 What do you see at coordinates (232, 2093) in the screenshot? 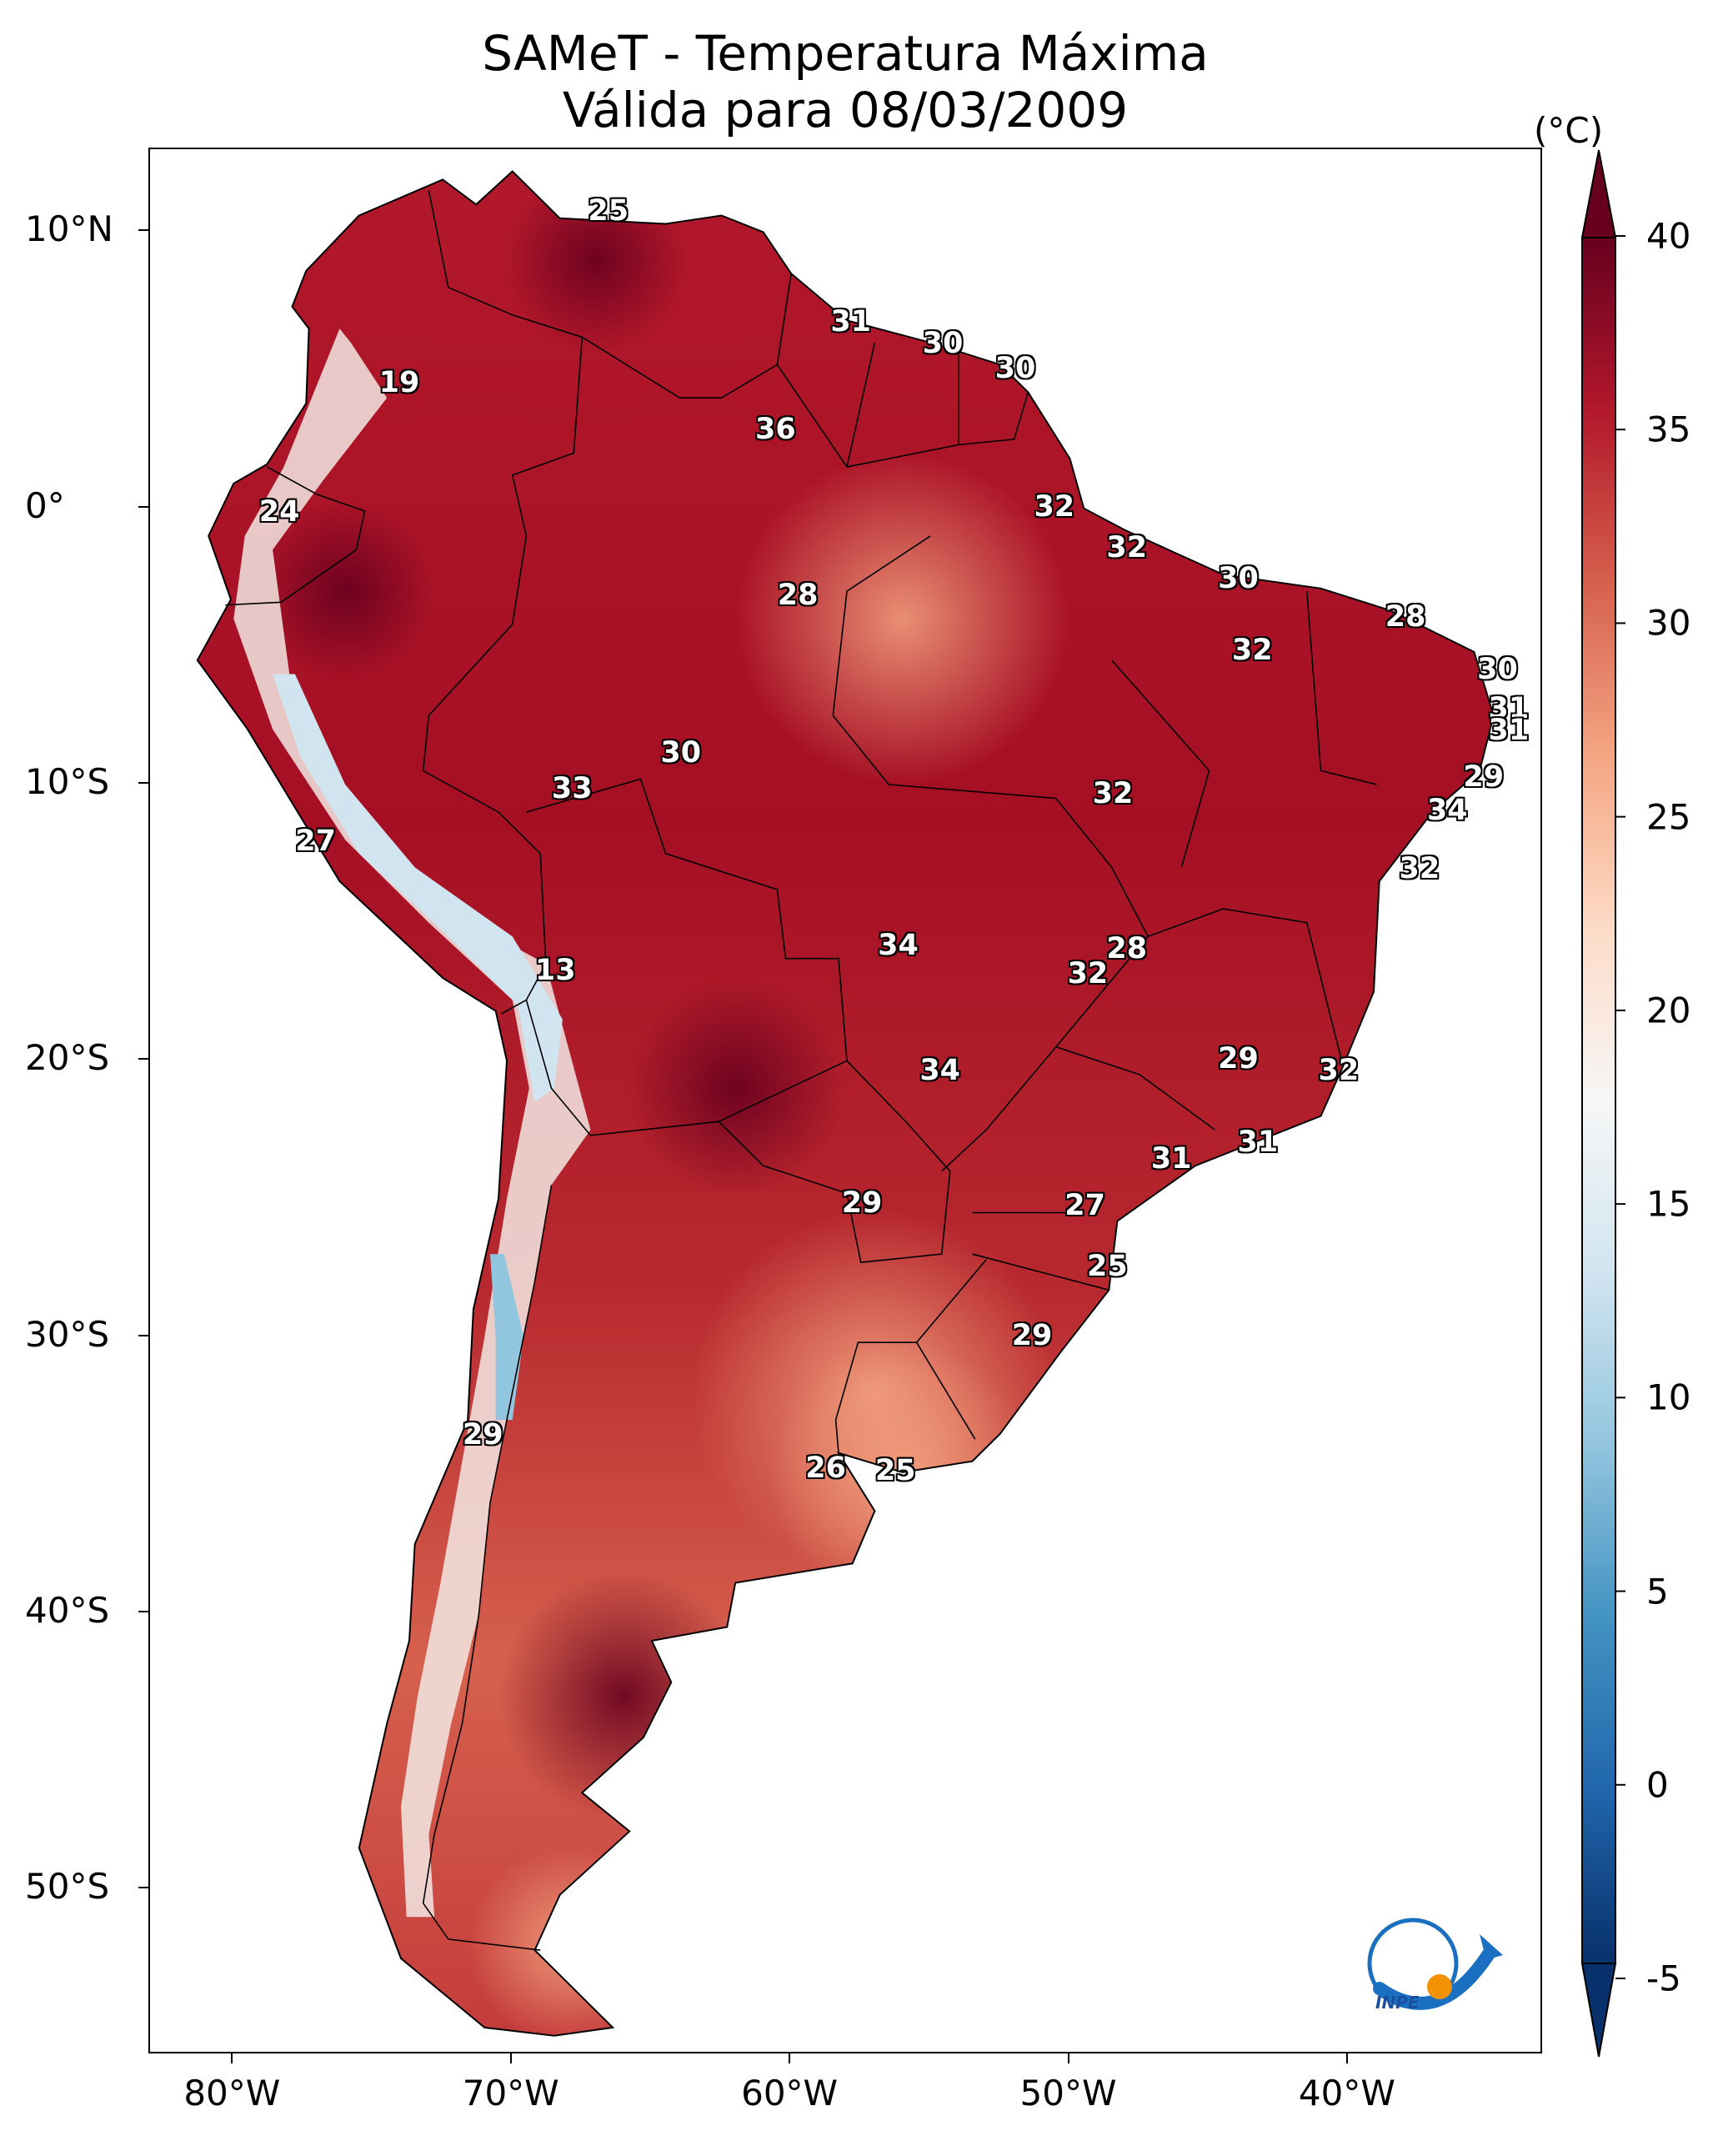
I see `longitude-tick-label: 80°W` at bounding box center [232, 2093].